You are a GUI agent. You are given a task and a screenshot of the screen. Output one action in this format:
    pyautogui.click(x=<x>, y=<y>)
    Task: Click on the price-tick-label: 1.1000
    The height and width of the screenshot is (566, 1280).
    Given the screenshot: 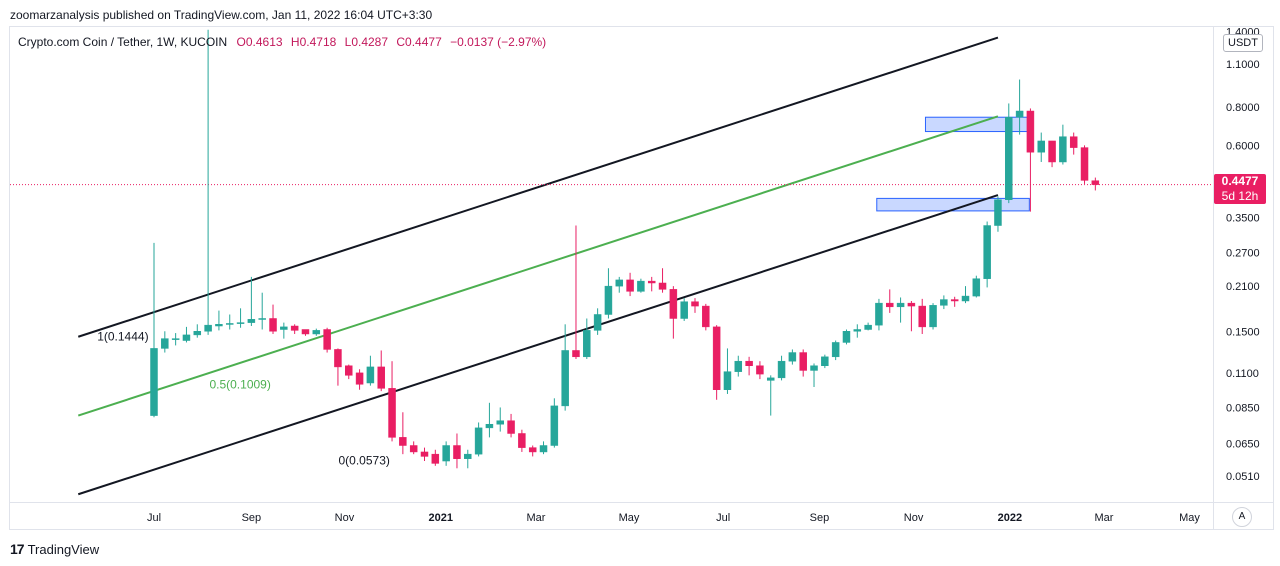 What is the action you would take?
    pyautogui.click(x=1243, y=65)
    